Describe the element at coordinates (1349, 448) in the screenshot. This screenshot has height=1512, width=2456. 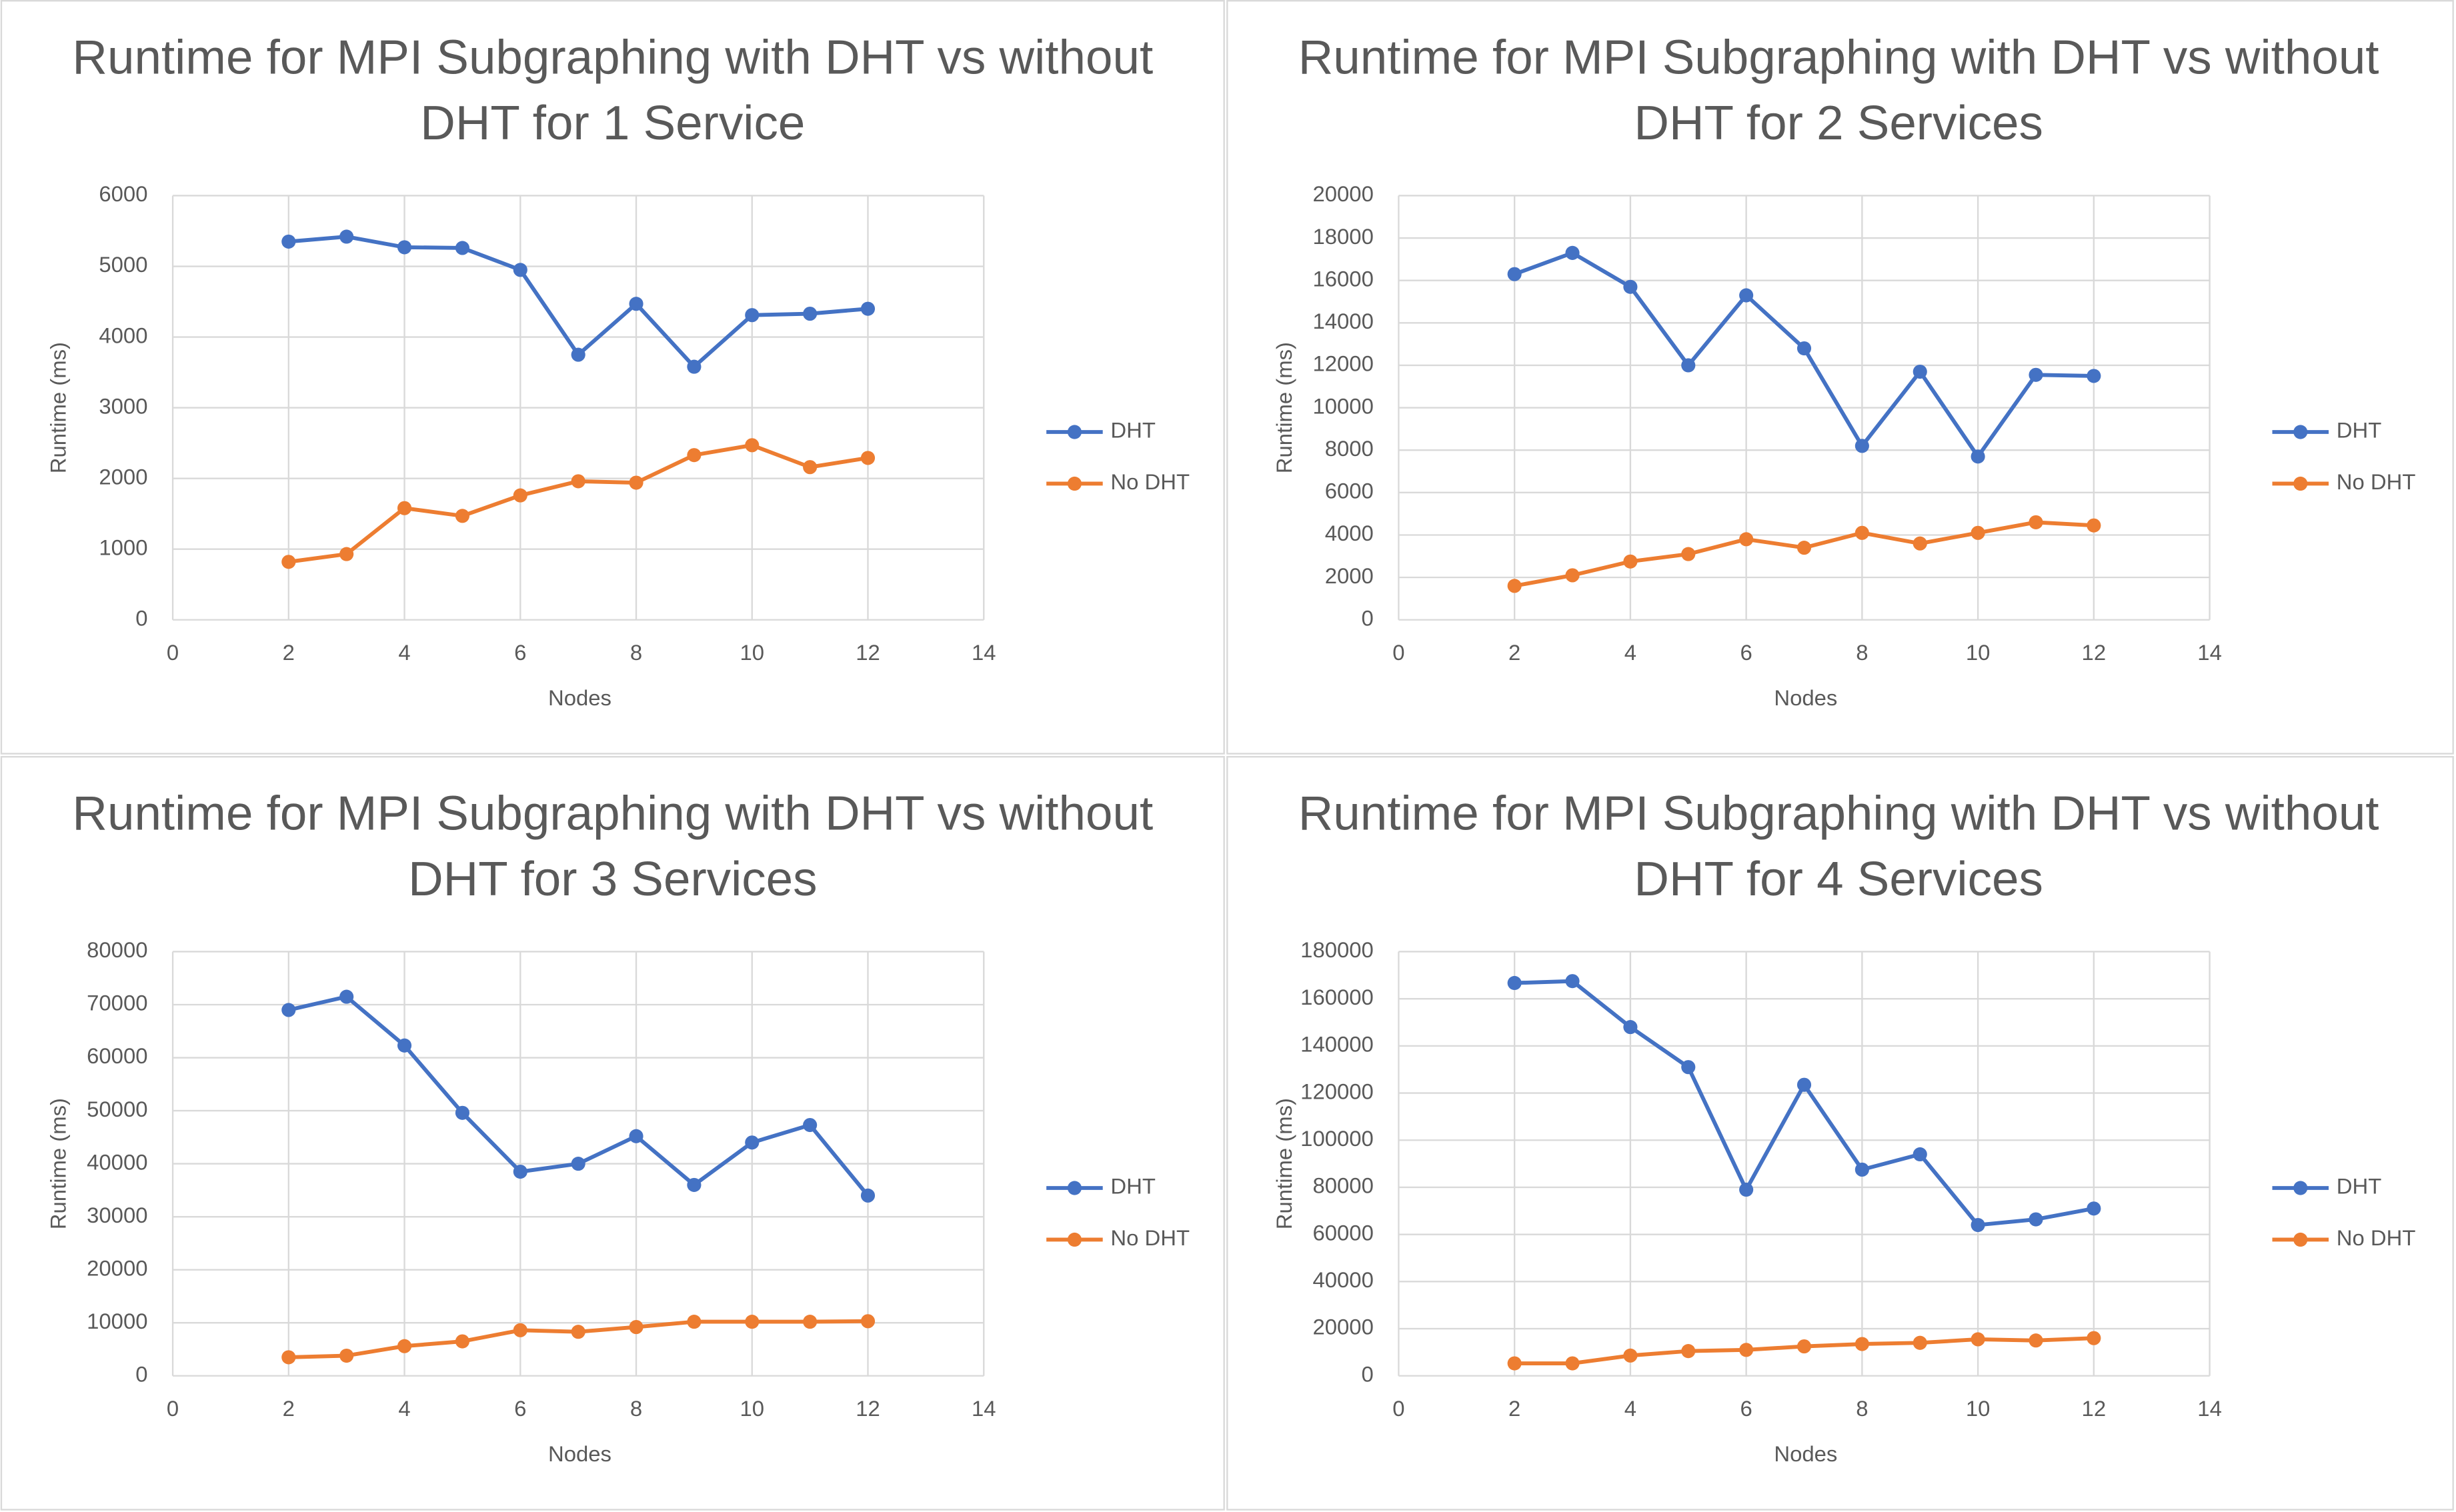
I see `y-tick-label: 8000` at that location.